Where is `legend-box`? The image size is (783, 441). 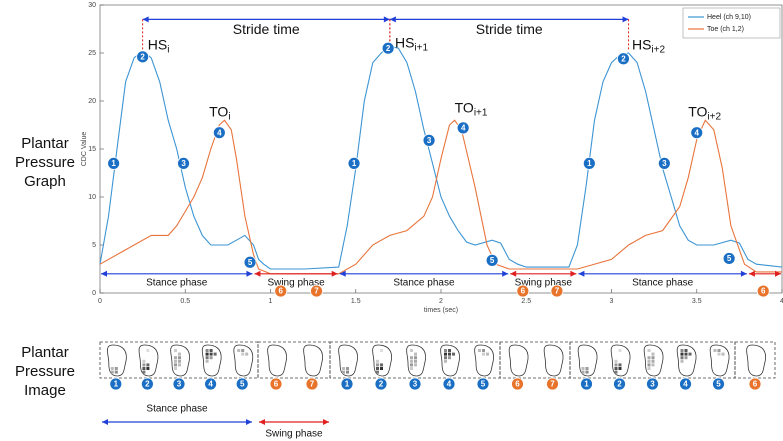 legend-box is located at coordinates (731, 23).